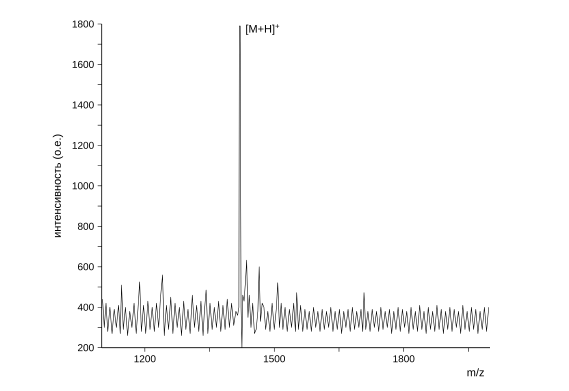  I want to click on x-tick-label: 1800, so click(403, 358).